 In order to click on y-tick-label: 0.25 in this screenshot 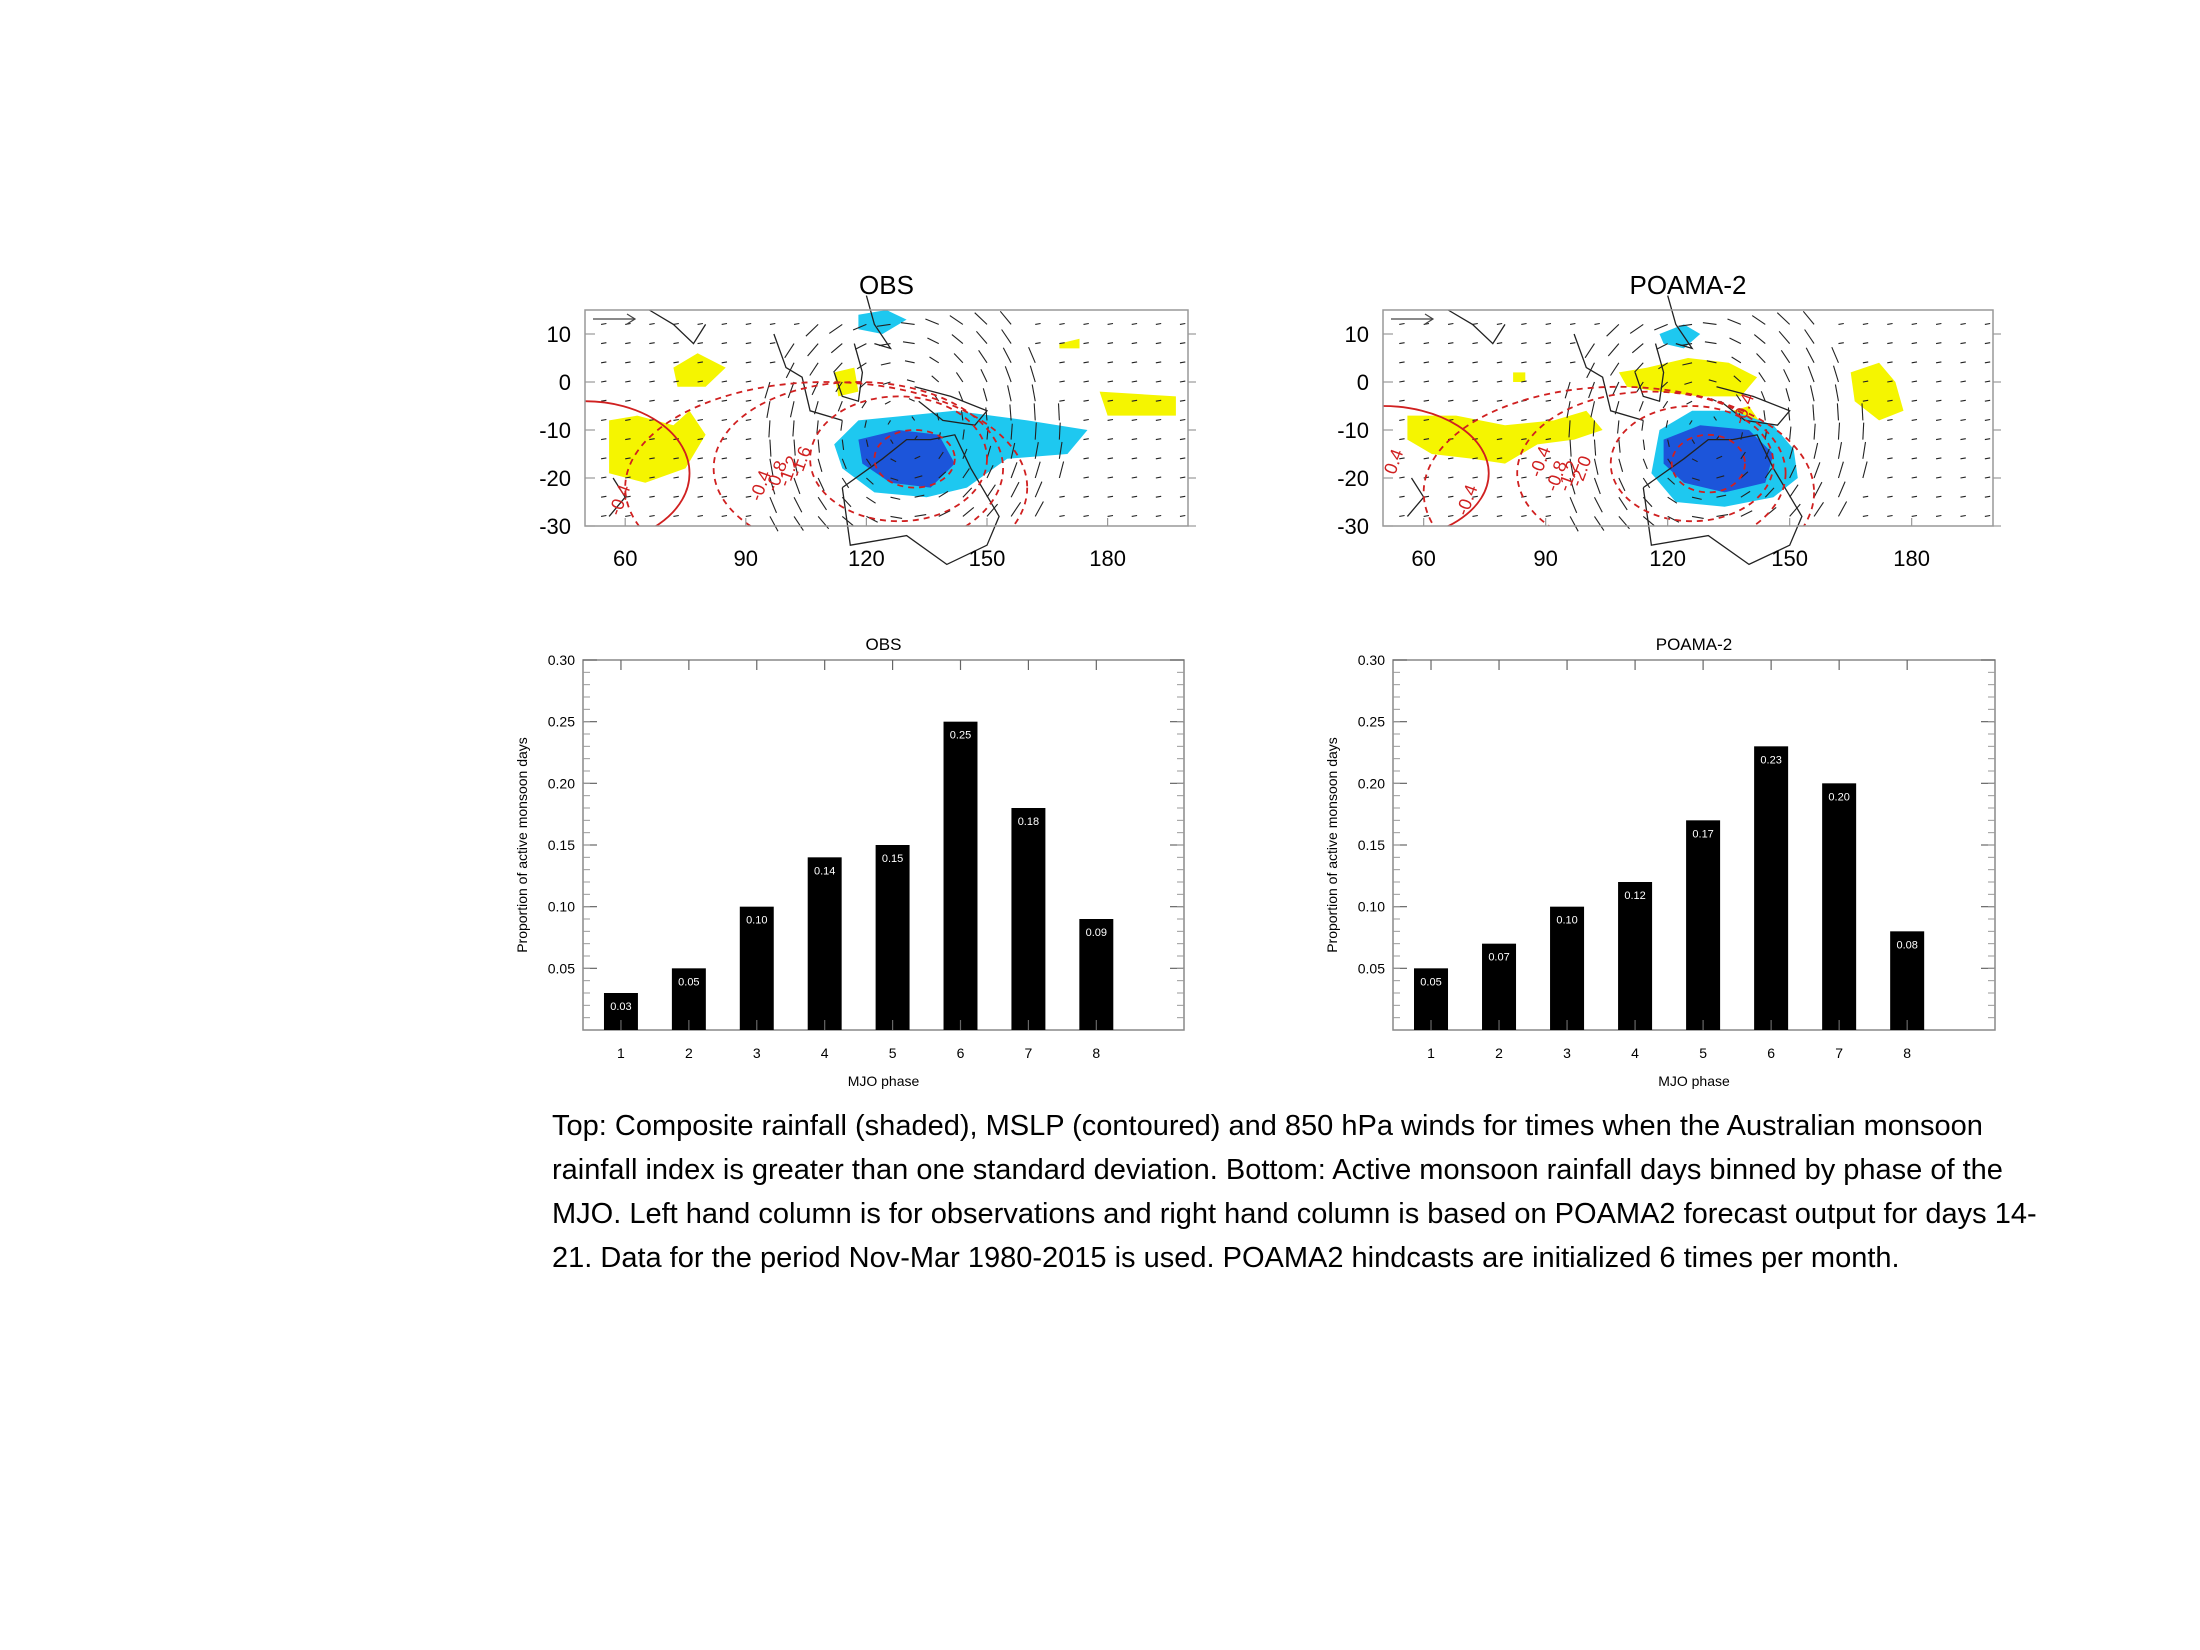, I will do `click(1371, 722)`.